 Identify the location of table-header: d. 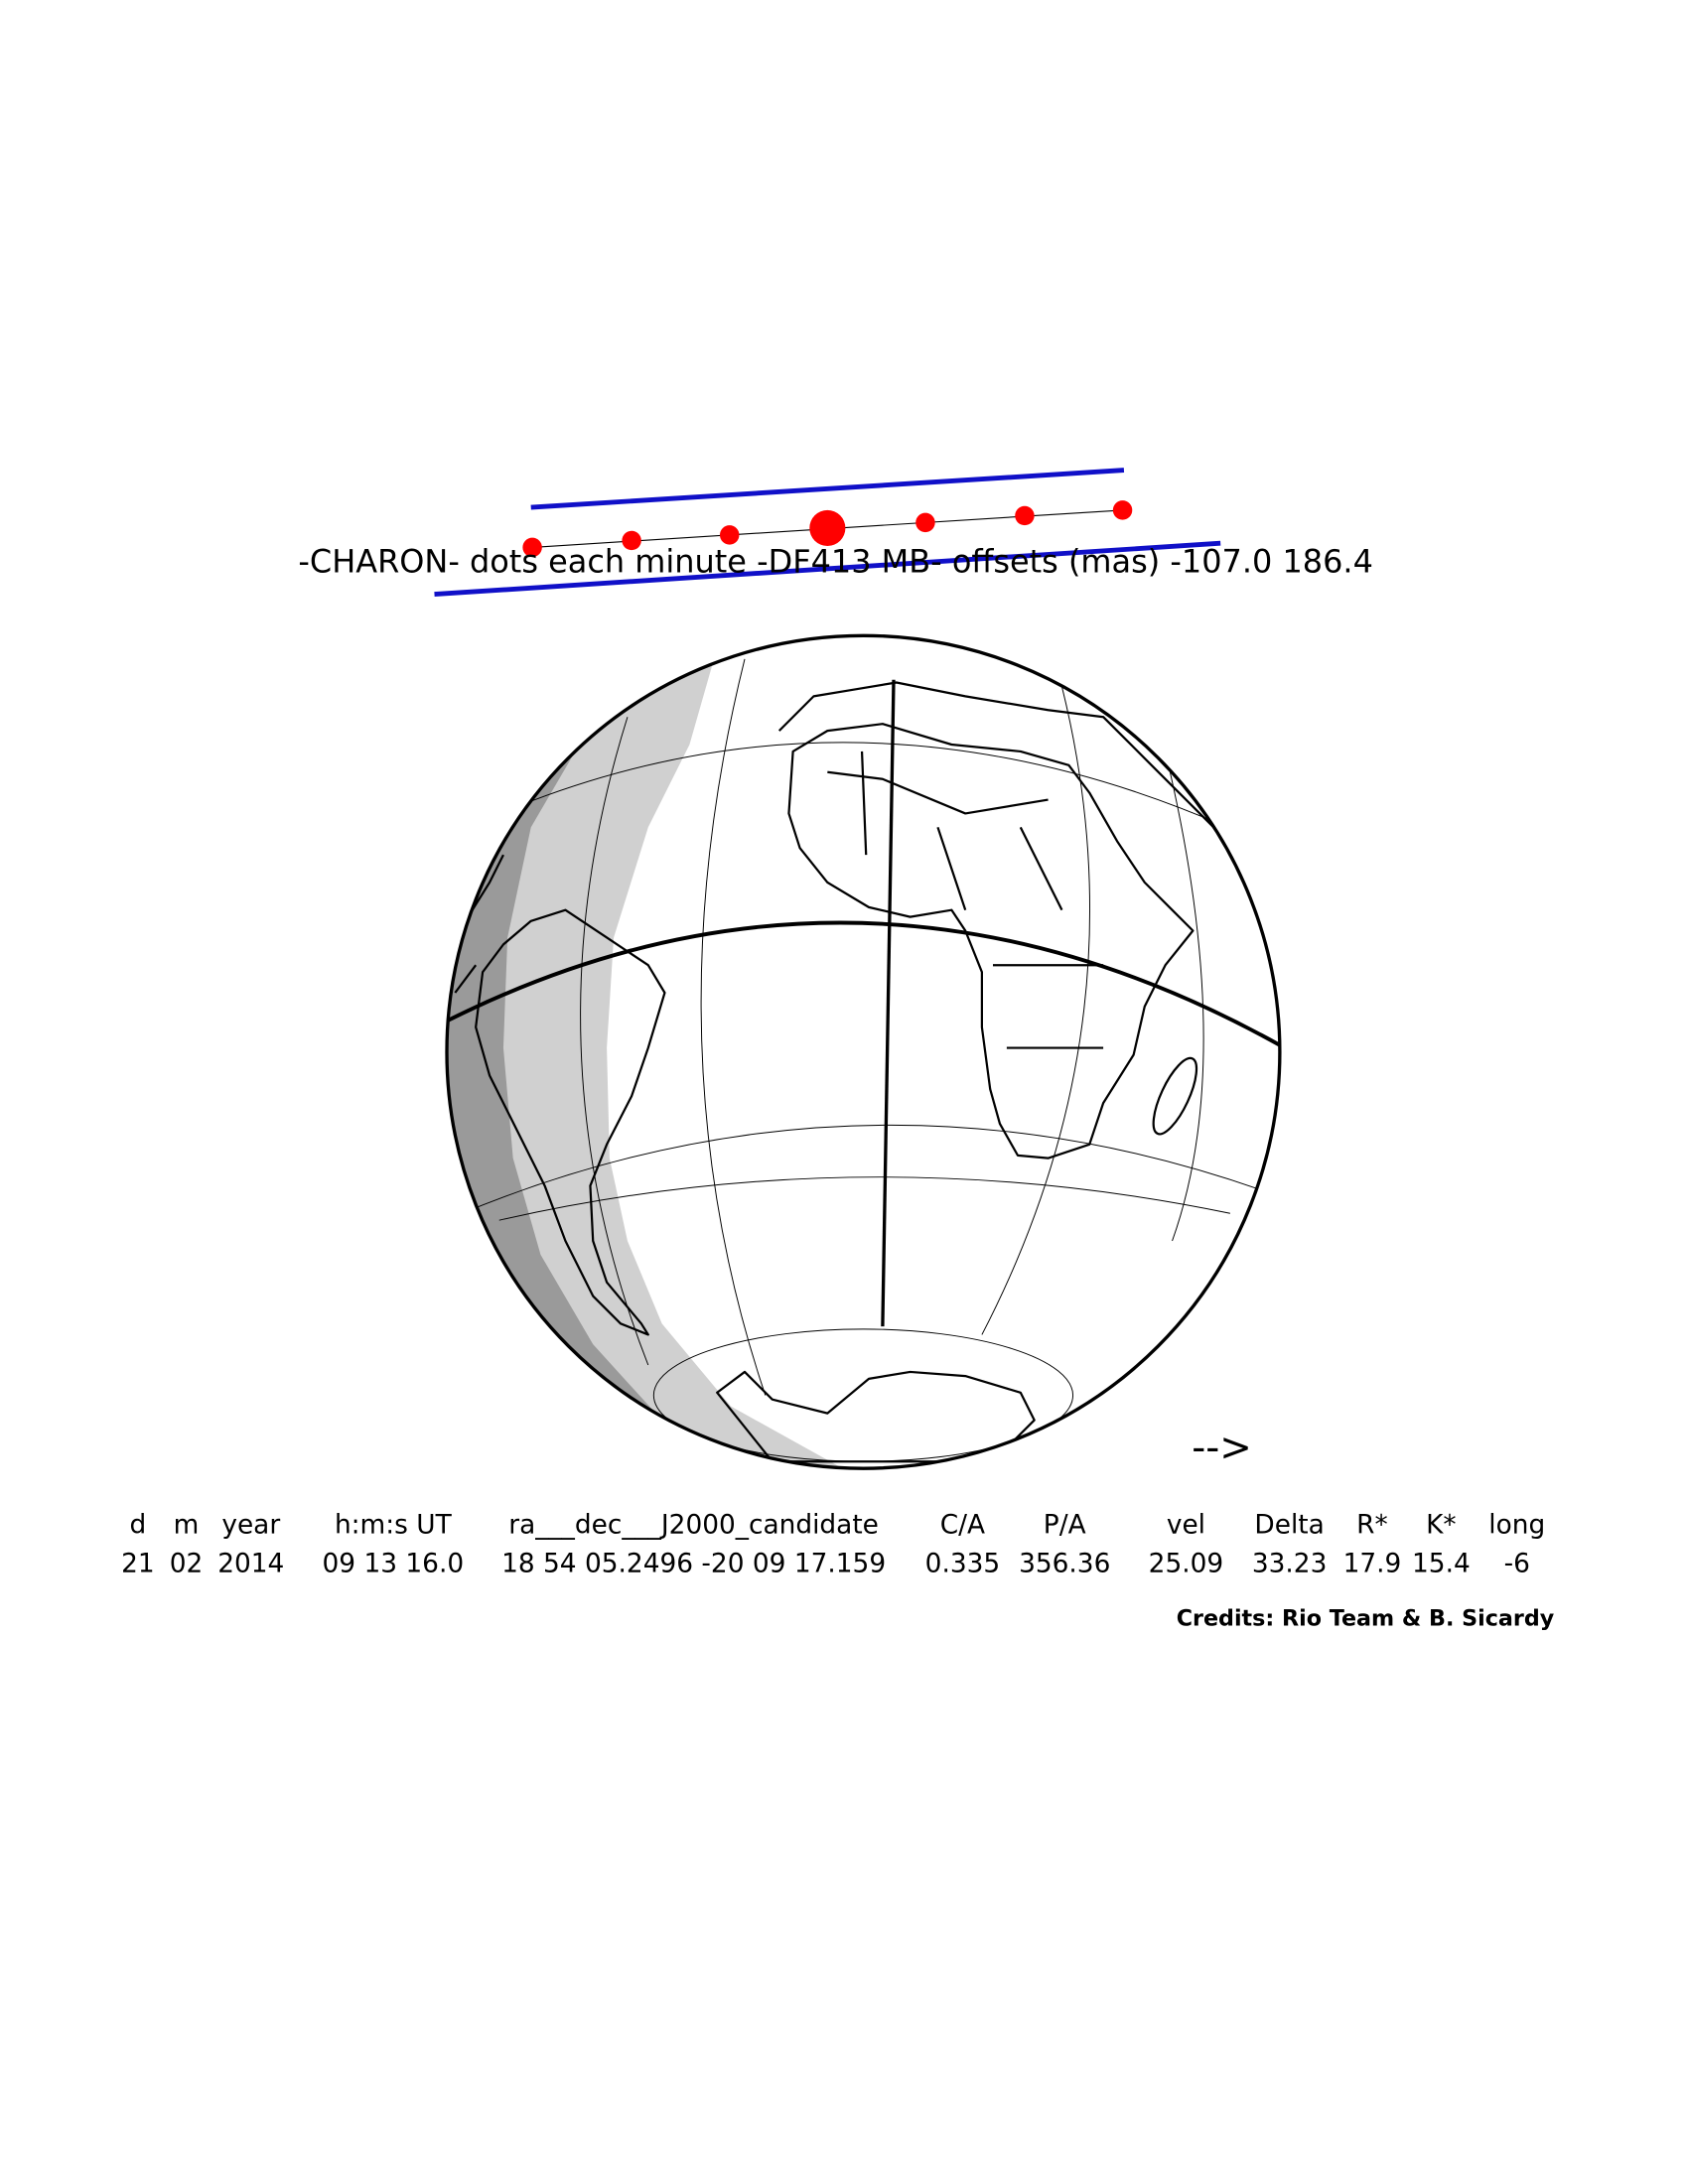
(138, 1525).